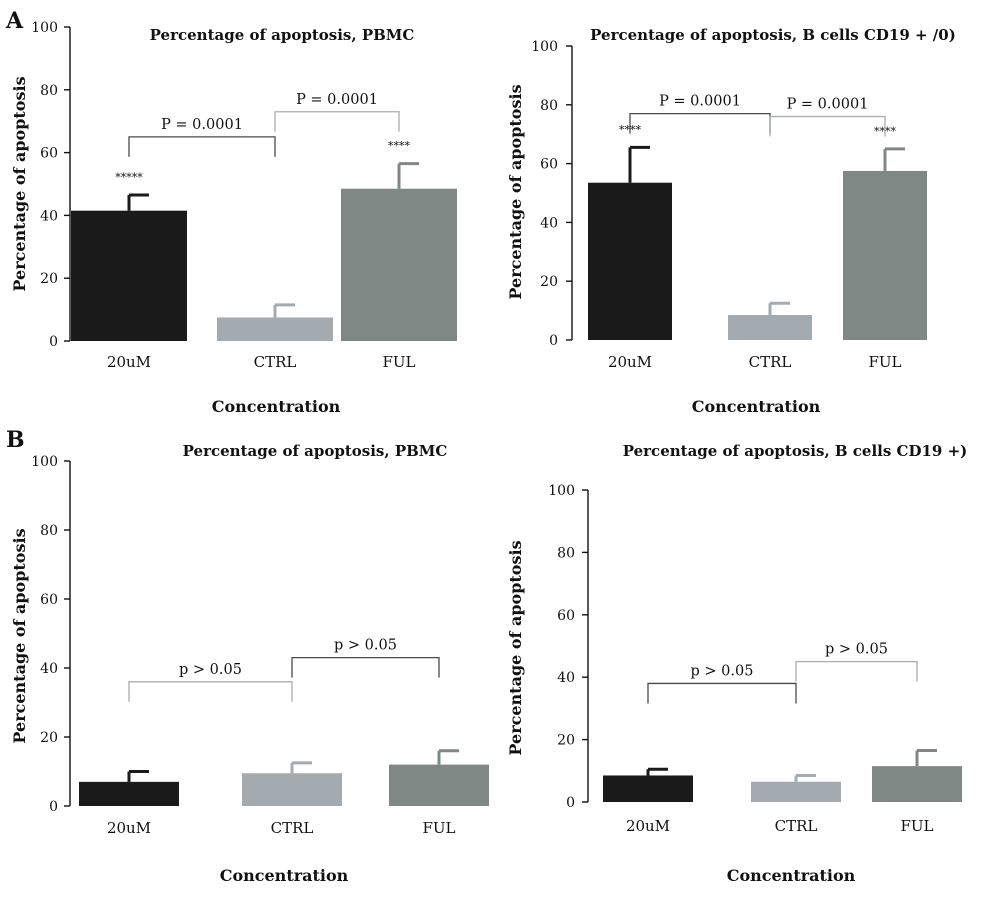 The image size is (1000, 898). I want to click on significance-stars: ****, so click(399, 146).